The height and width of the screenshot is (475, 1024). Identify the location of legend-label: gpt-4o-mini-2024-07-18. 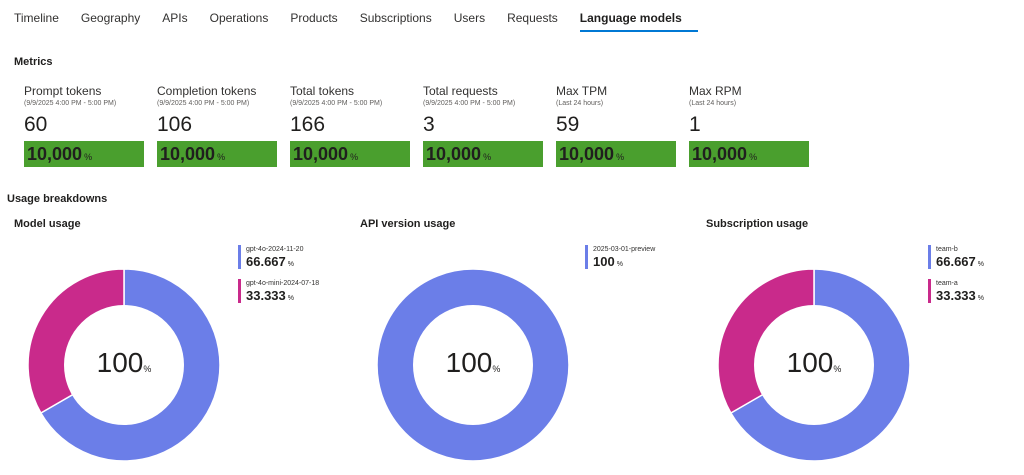
(283, 283).